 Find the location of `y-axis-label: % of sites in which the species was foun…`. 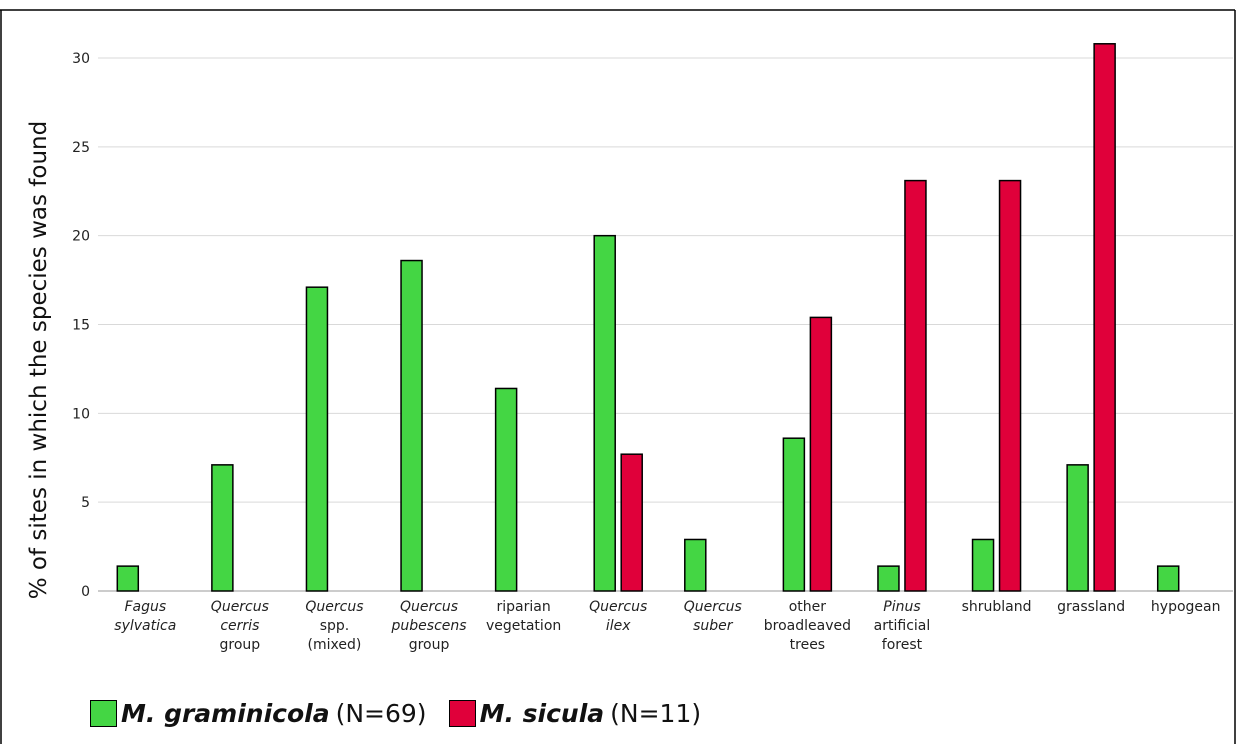

y-axis-label: % of sites in which the species was foun… is located at coordinates (39, 360).